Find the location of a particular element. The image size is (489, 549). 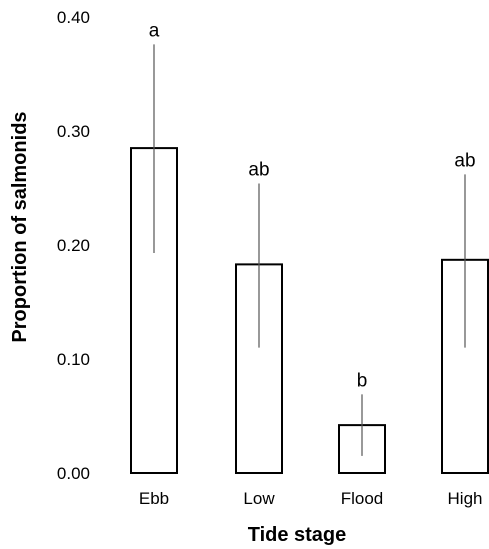

x-tick-label: Low is located at coordinates (259, 498).